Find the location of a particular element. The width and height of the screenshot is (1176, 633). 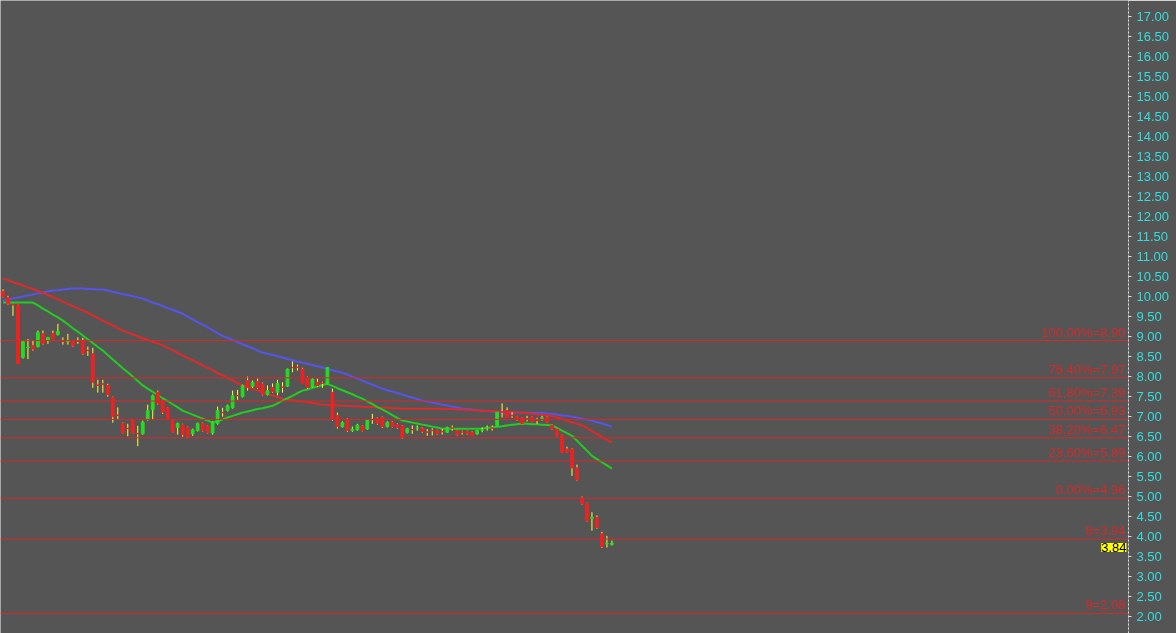

y-tick-label: 2.00 is located at coordinates (1149, 617).